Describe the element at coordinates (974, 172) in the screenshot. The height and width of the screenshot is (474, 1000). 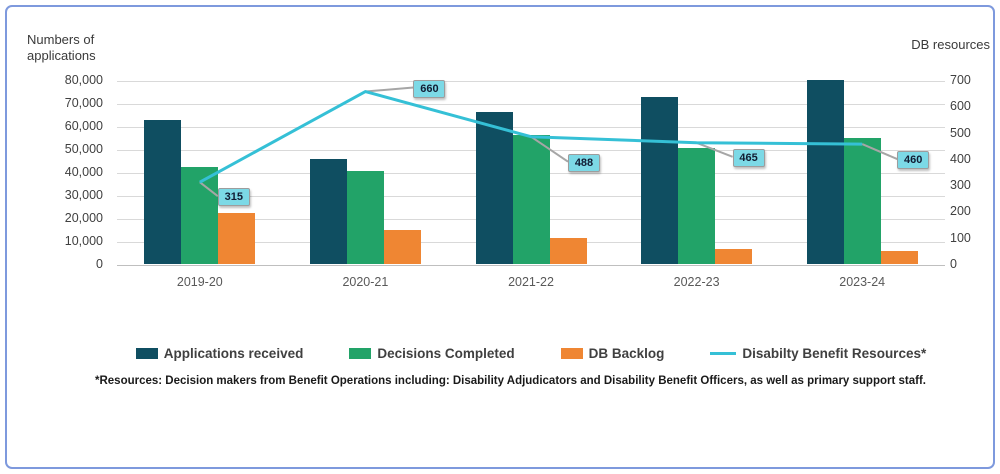
I see `right-axis-ticks: 700 600 500 400 300 200 100 0` at that location.